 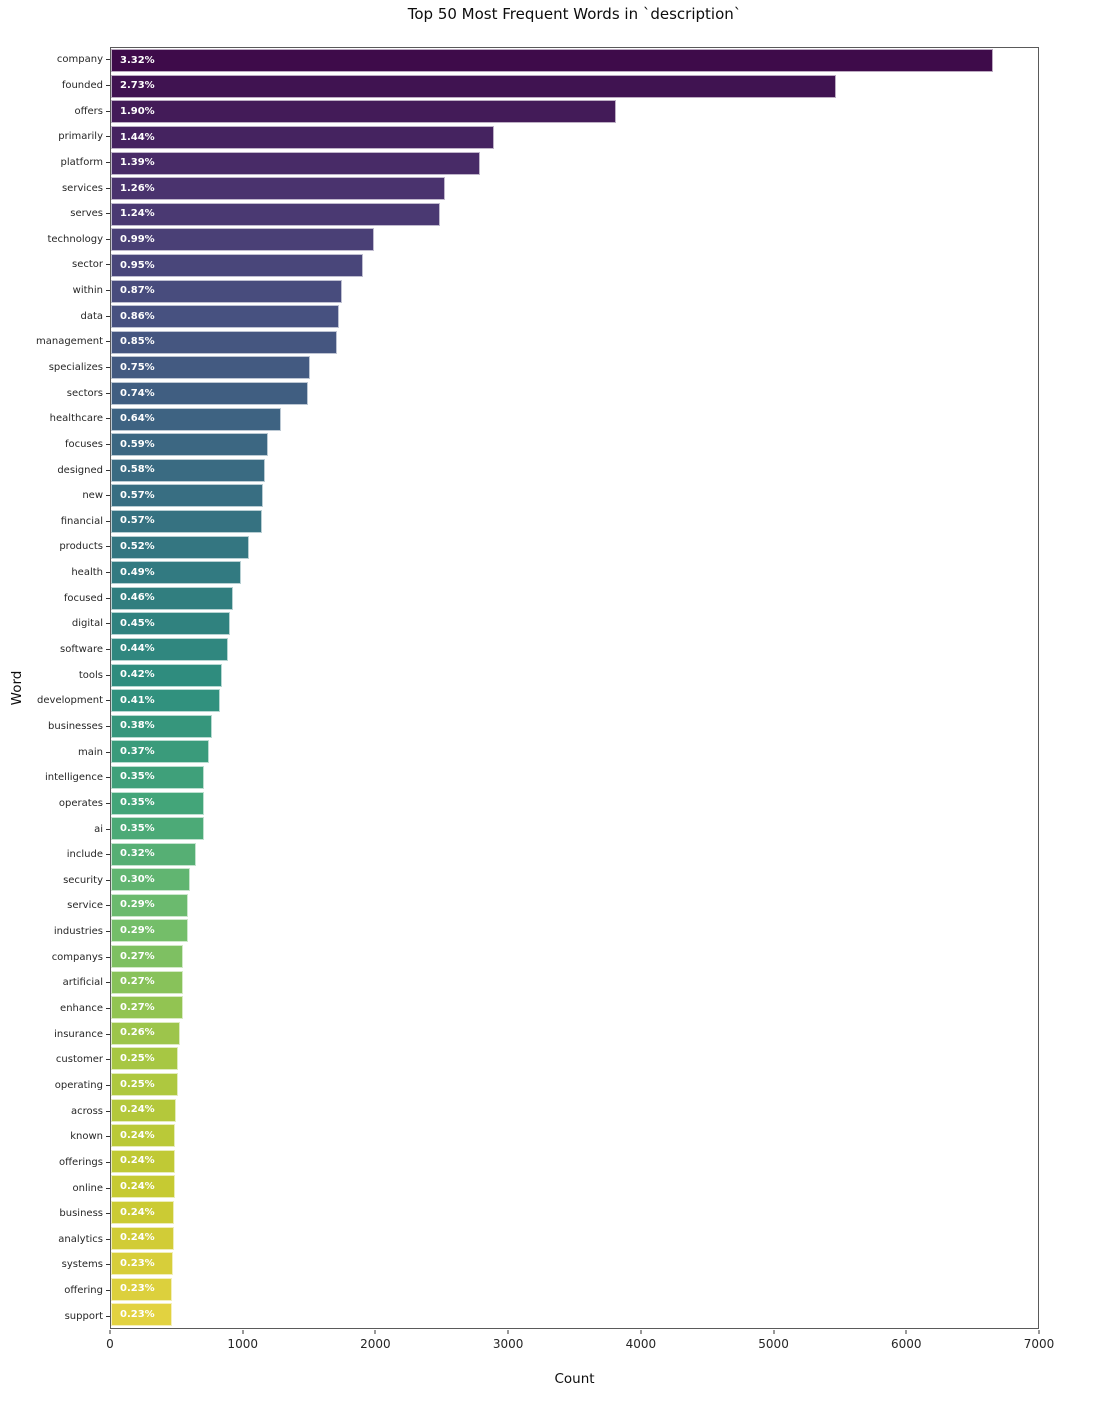 I want to click on y-tick-label: health, so click(x=87, y=573).